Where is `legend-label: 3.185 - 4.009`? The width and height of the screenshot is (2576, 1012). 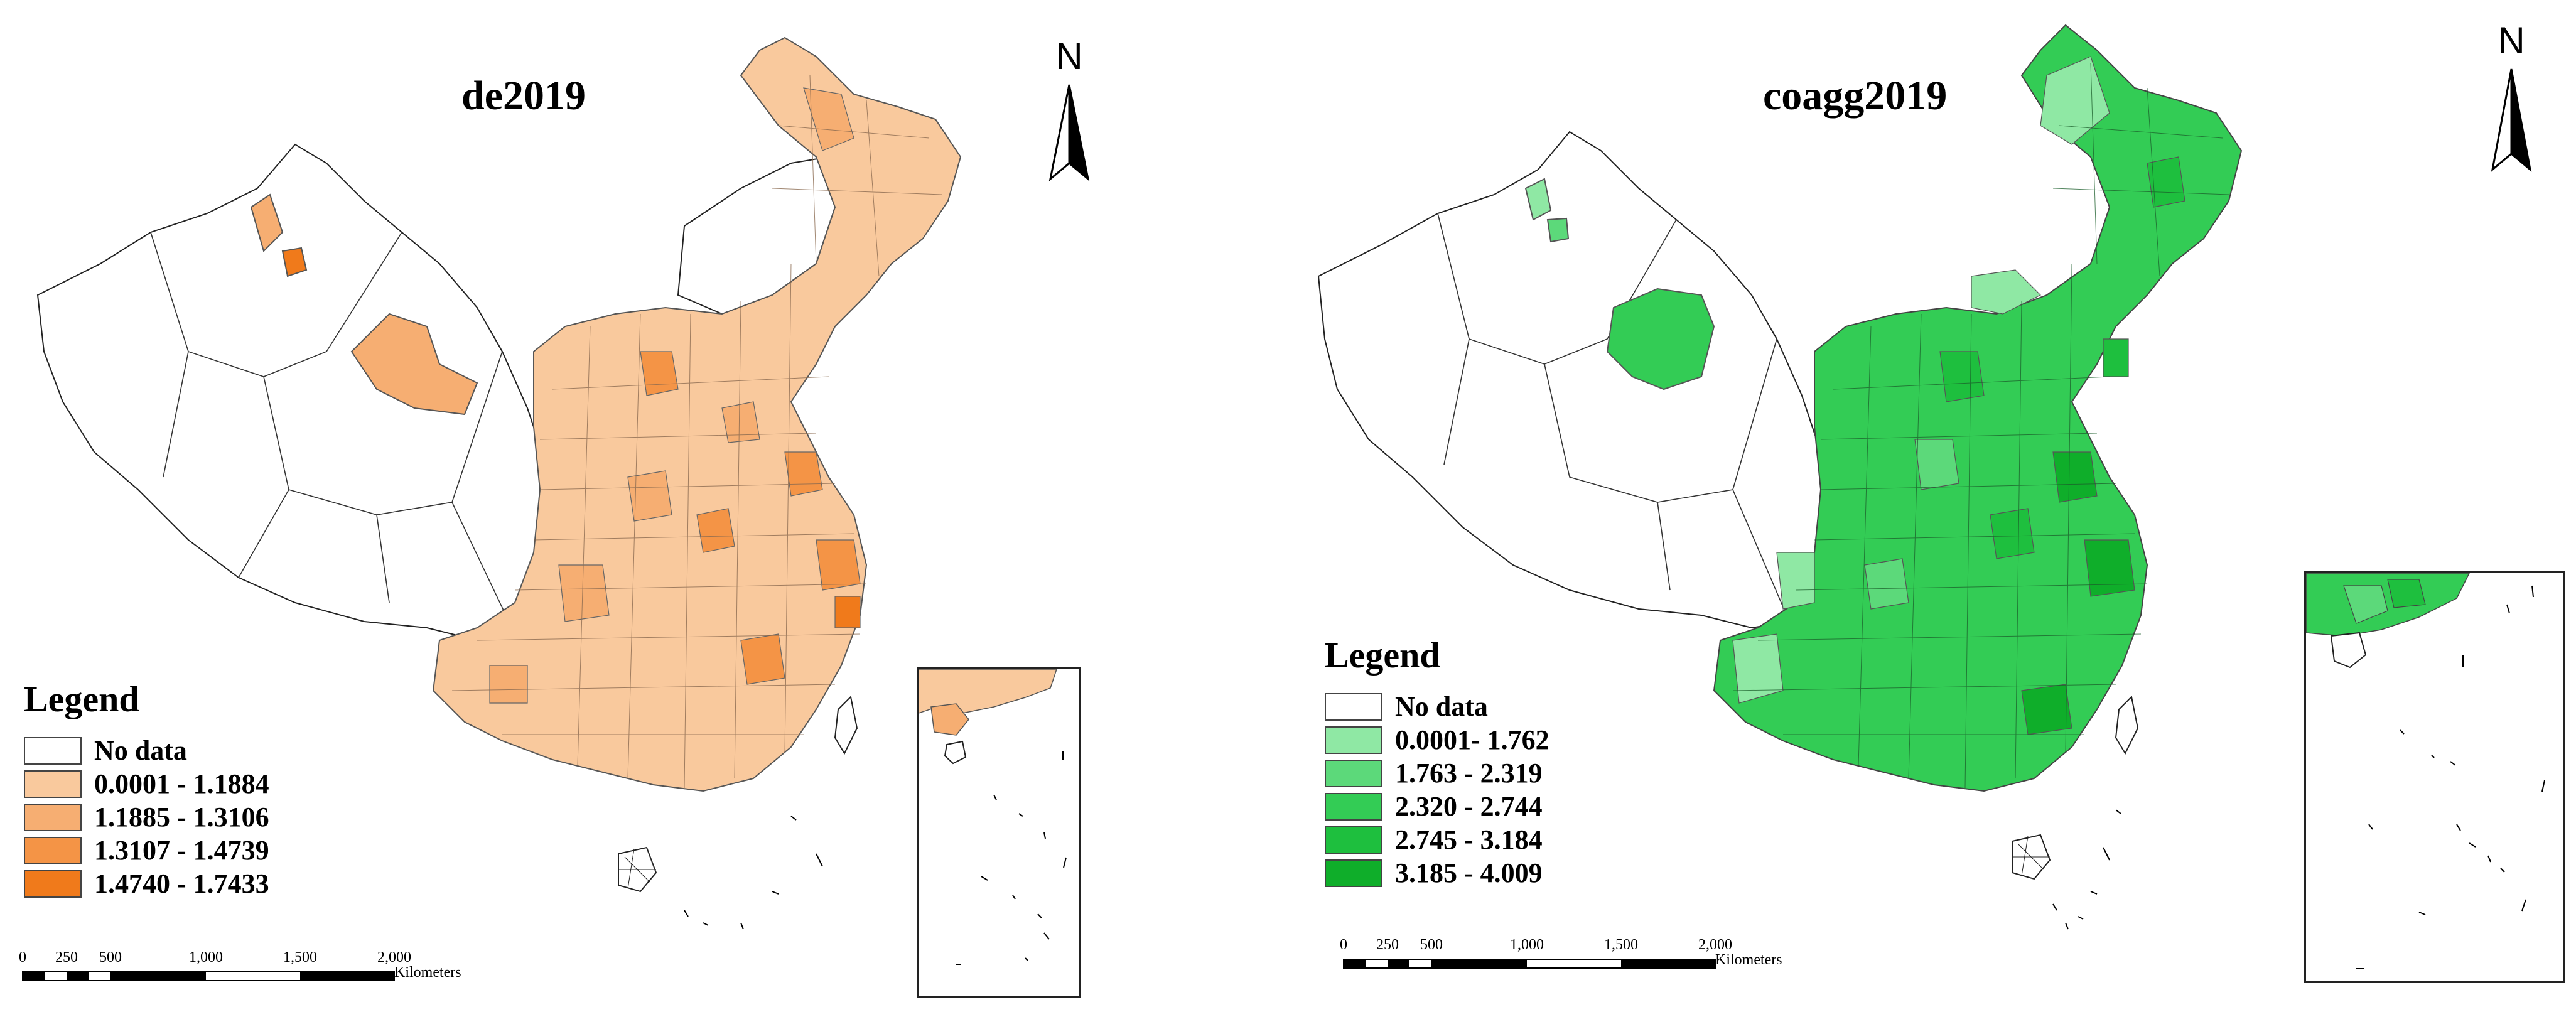
legend-label: 3.185 - 4.009 is located at coordinates (1469, 873).